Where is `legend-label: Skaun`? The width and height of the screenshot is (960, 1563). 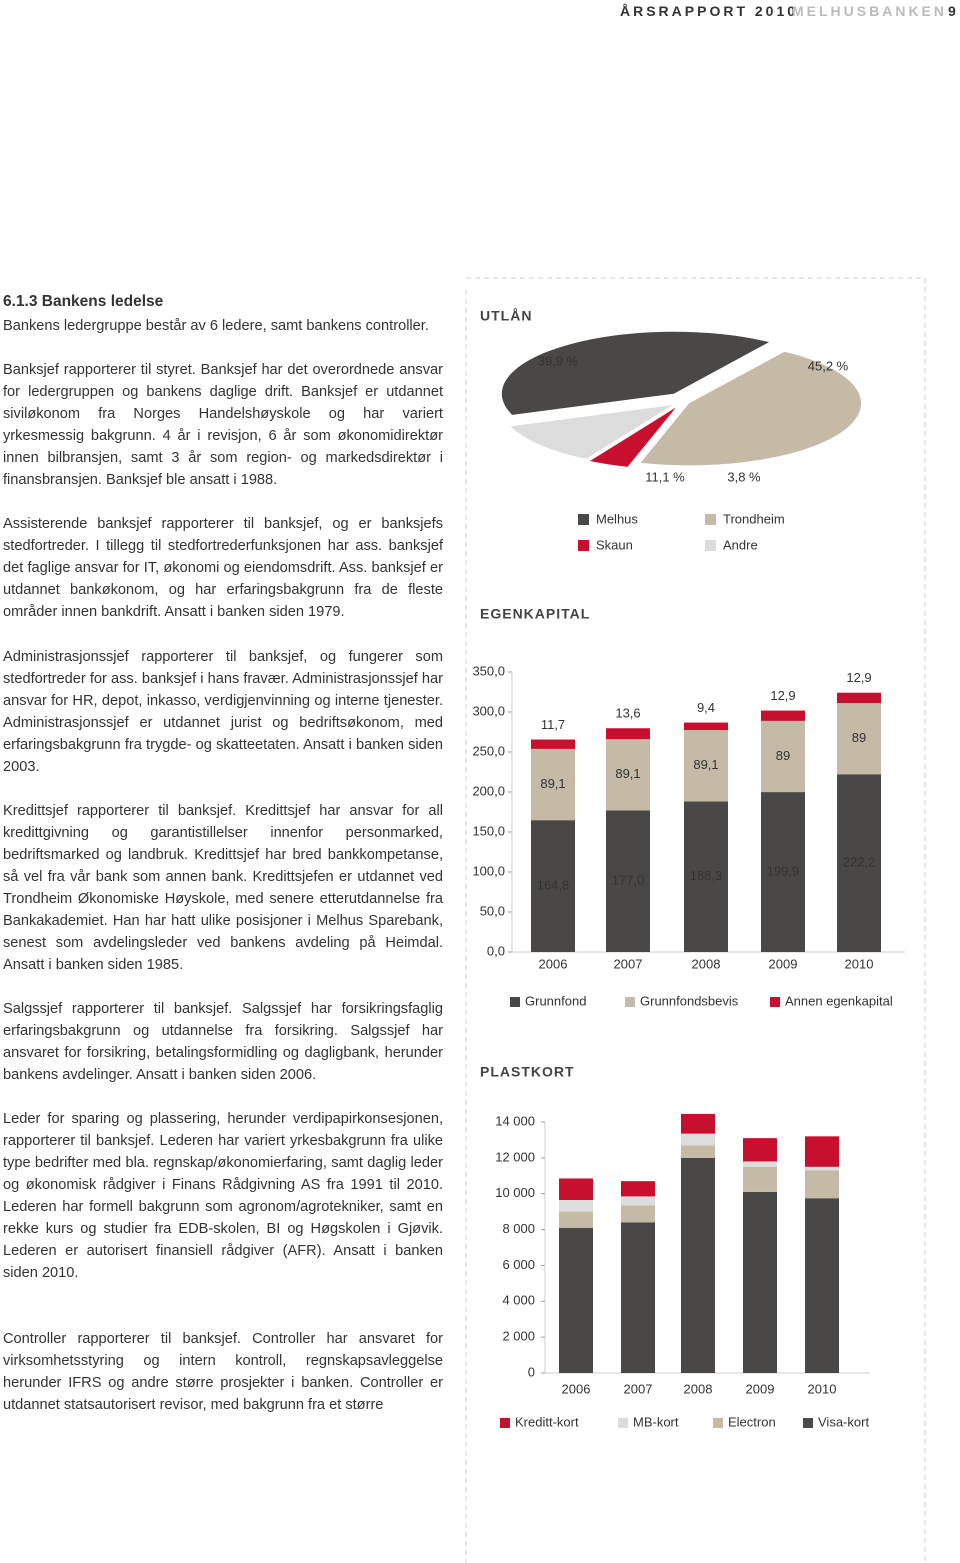
legend-label: Skaun is located at coordinates (614, 544).